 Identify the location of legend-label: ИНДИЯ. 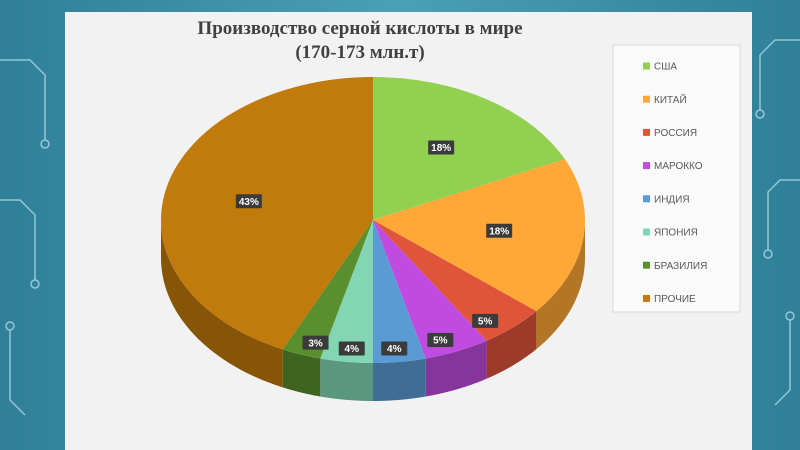
(672, 199).